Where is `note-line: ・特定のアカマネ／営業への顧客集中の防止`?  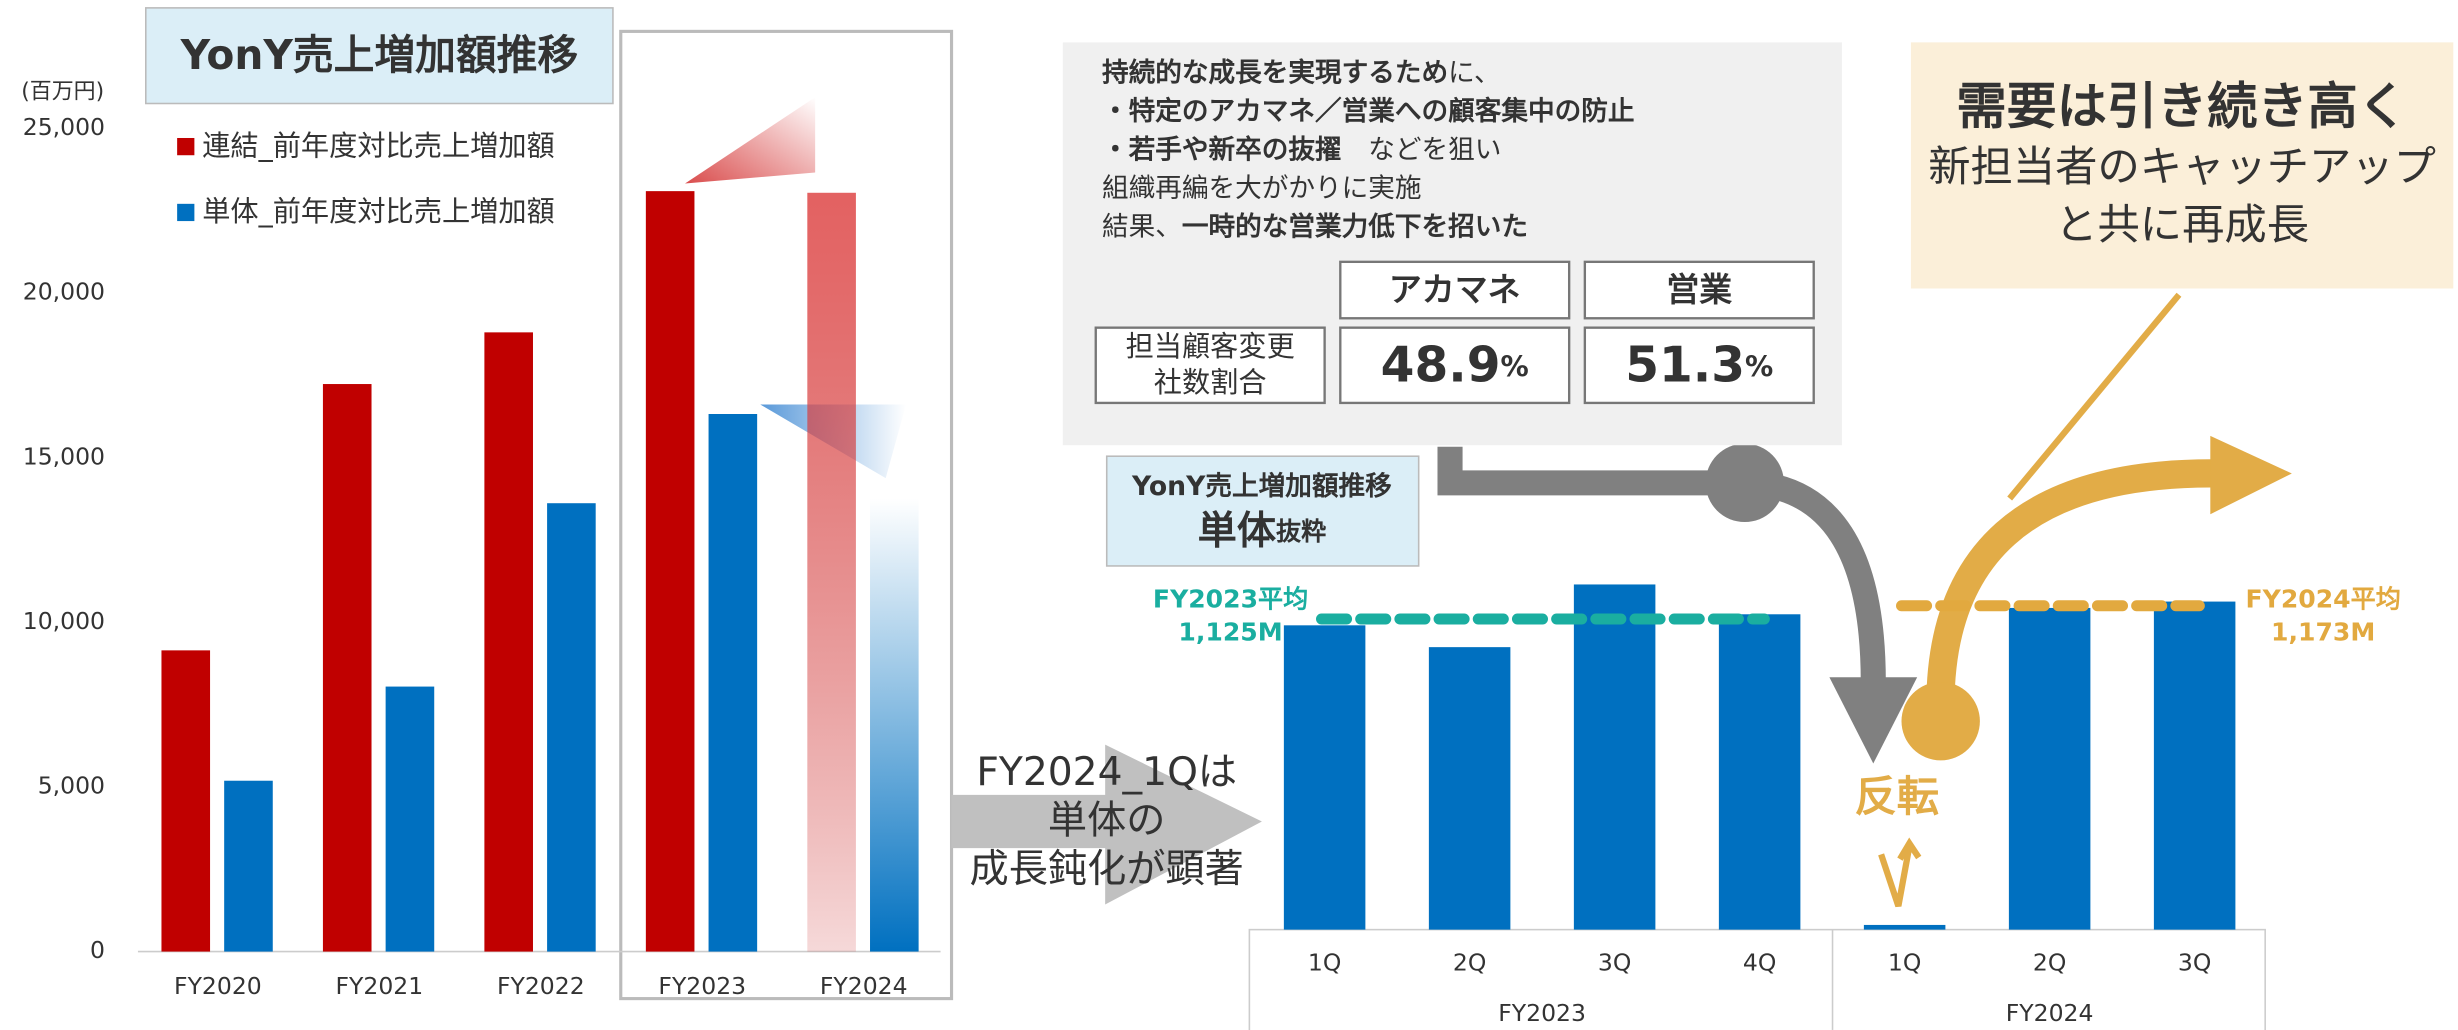 note-line: ・特定のアカマネ／営業への顧客集中の防止 is located at coordinates (1368, 111).